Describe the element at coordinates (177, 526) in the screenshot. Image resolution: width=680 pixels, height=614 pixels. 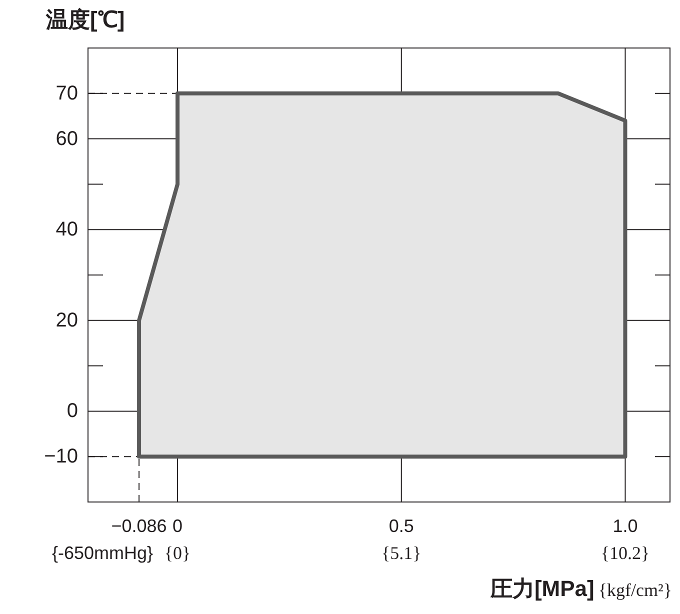
I see `x-tick-label: 0` at that location.